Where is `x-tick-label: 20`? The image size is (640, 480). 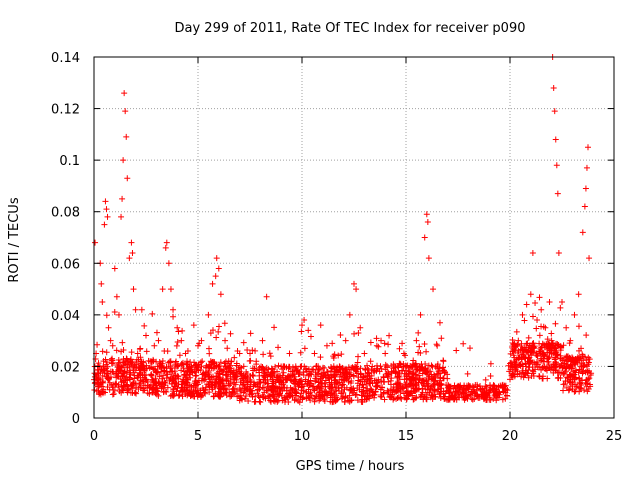 x-tick-label: 20 is located at coordinates (510, 436).